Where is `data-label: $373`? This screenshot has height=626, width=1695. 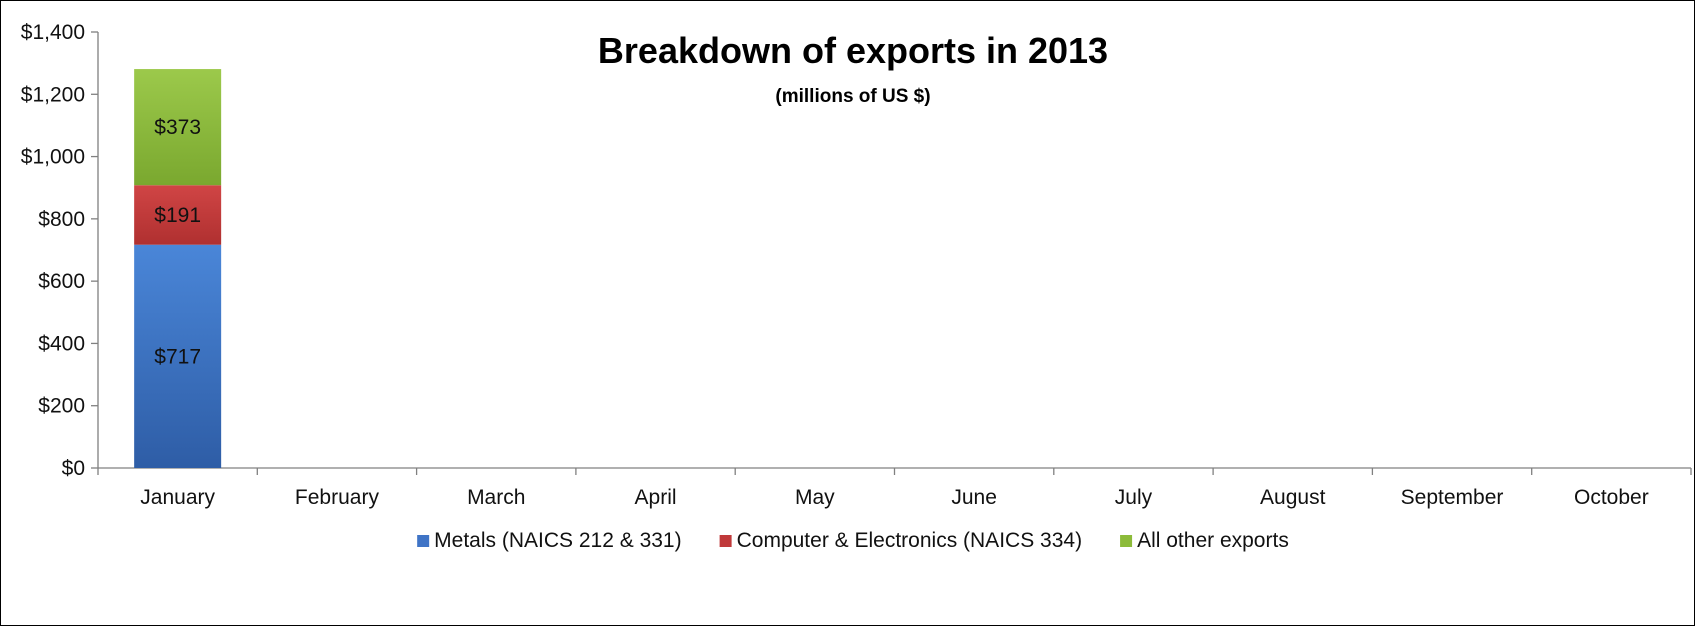 data-label: $373 is located at coordinates (177, 127).